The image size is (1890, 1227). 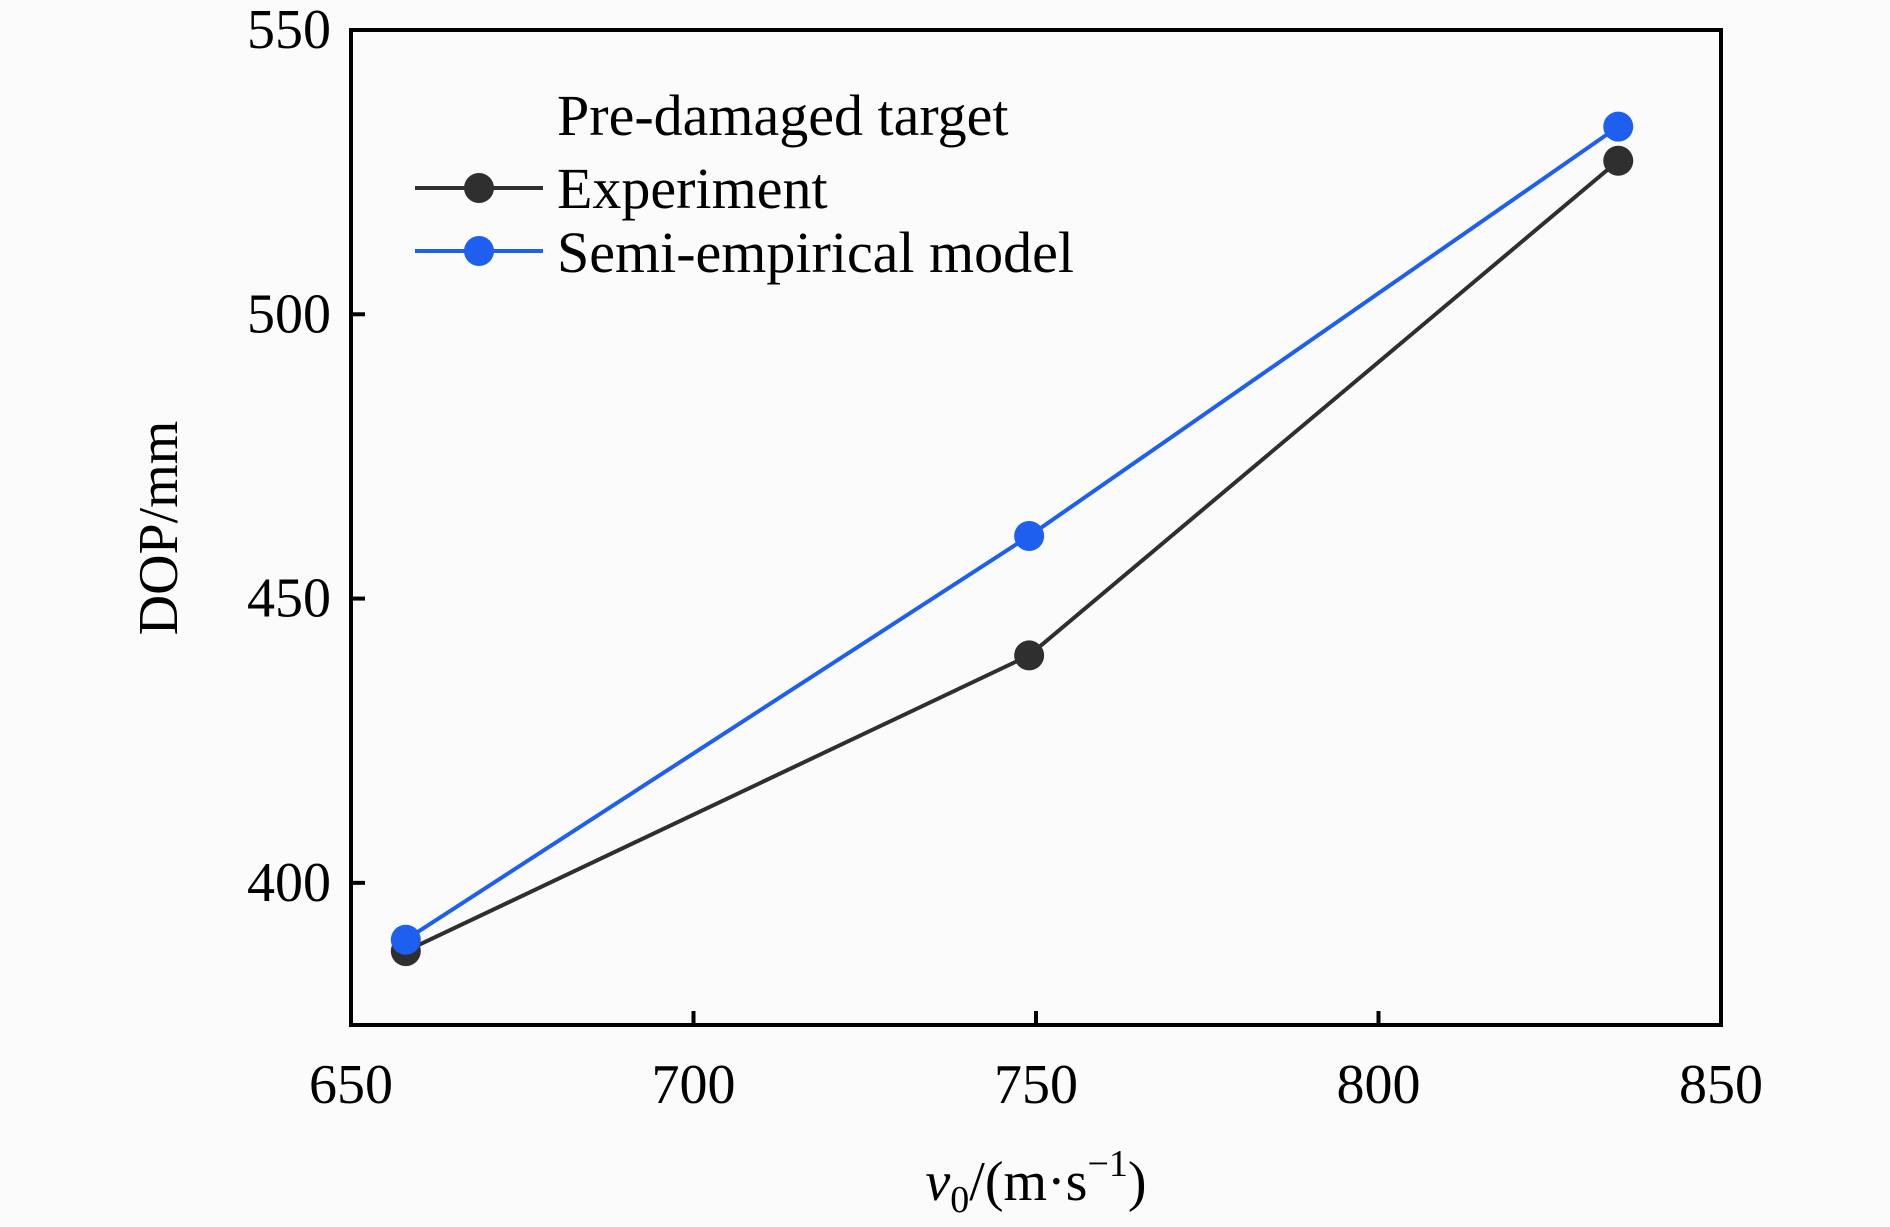 What do you see at coordinates (782, 115) in the screenshot?
I see `legend-title: Pre-damaged target` at bounding box center [782, 115].